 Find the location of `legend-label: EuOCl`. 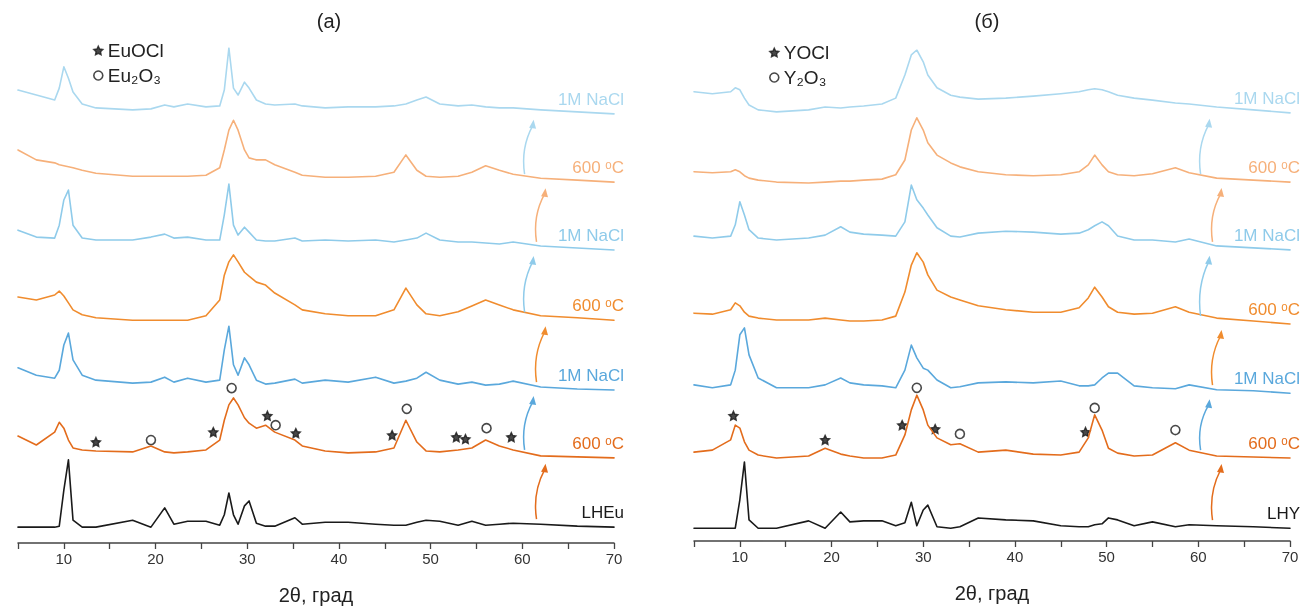

legend-label: EuOCl is located at coordinates (135, 50).